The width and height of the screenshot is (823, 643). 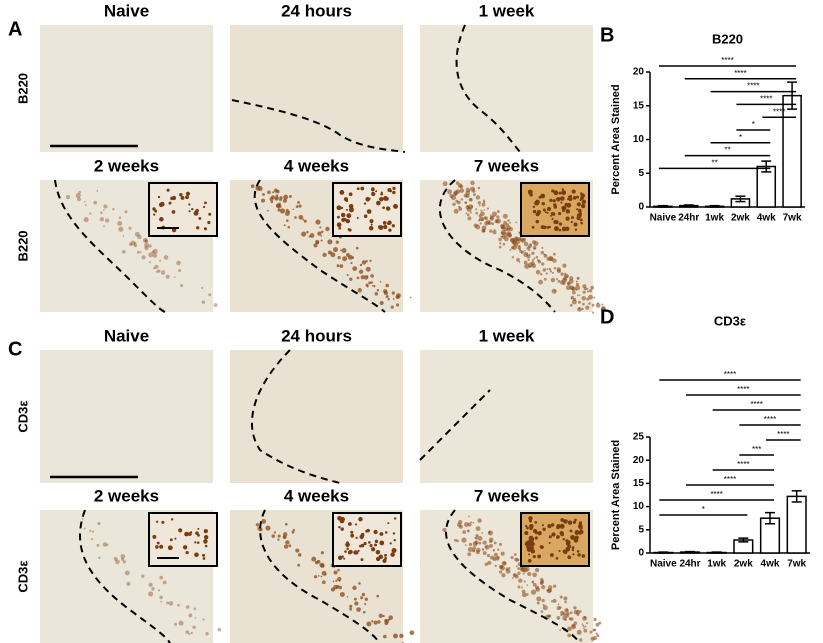 What do you see at coordinates (688, 206) in the screenshot?
I see `error-bar` at bounding box center [688, 206].